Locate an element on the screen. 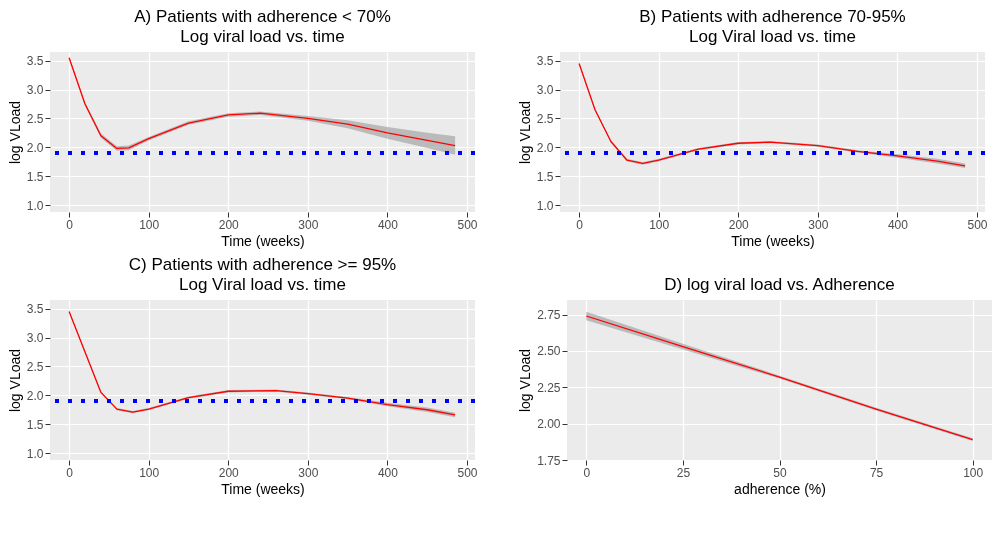  y-tick-label: 2.25 is located at coordinates (549, 387).